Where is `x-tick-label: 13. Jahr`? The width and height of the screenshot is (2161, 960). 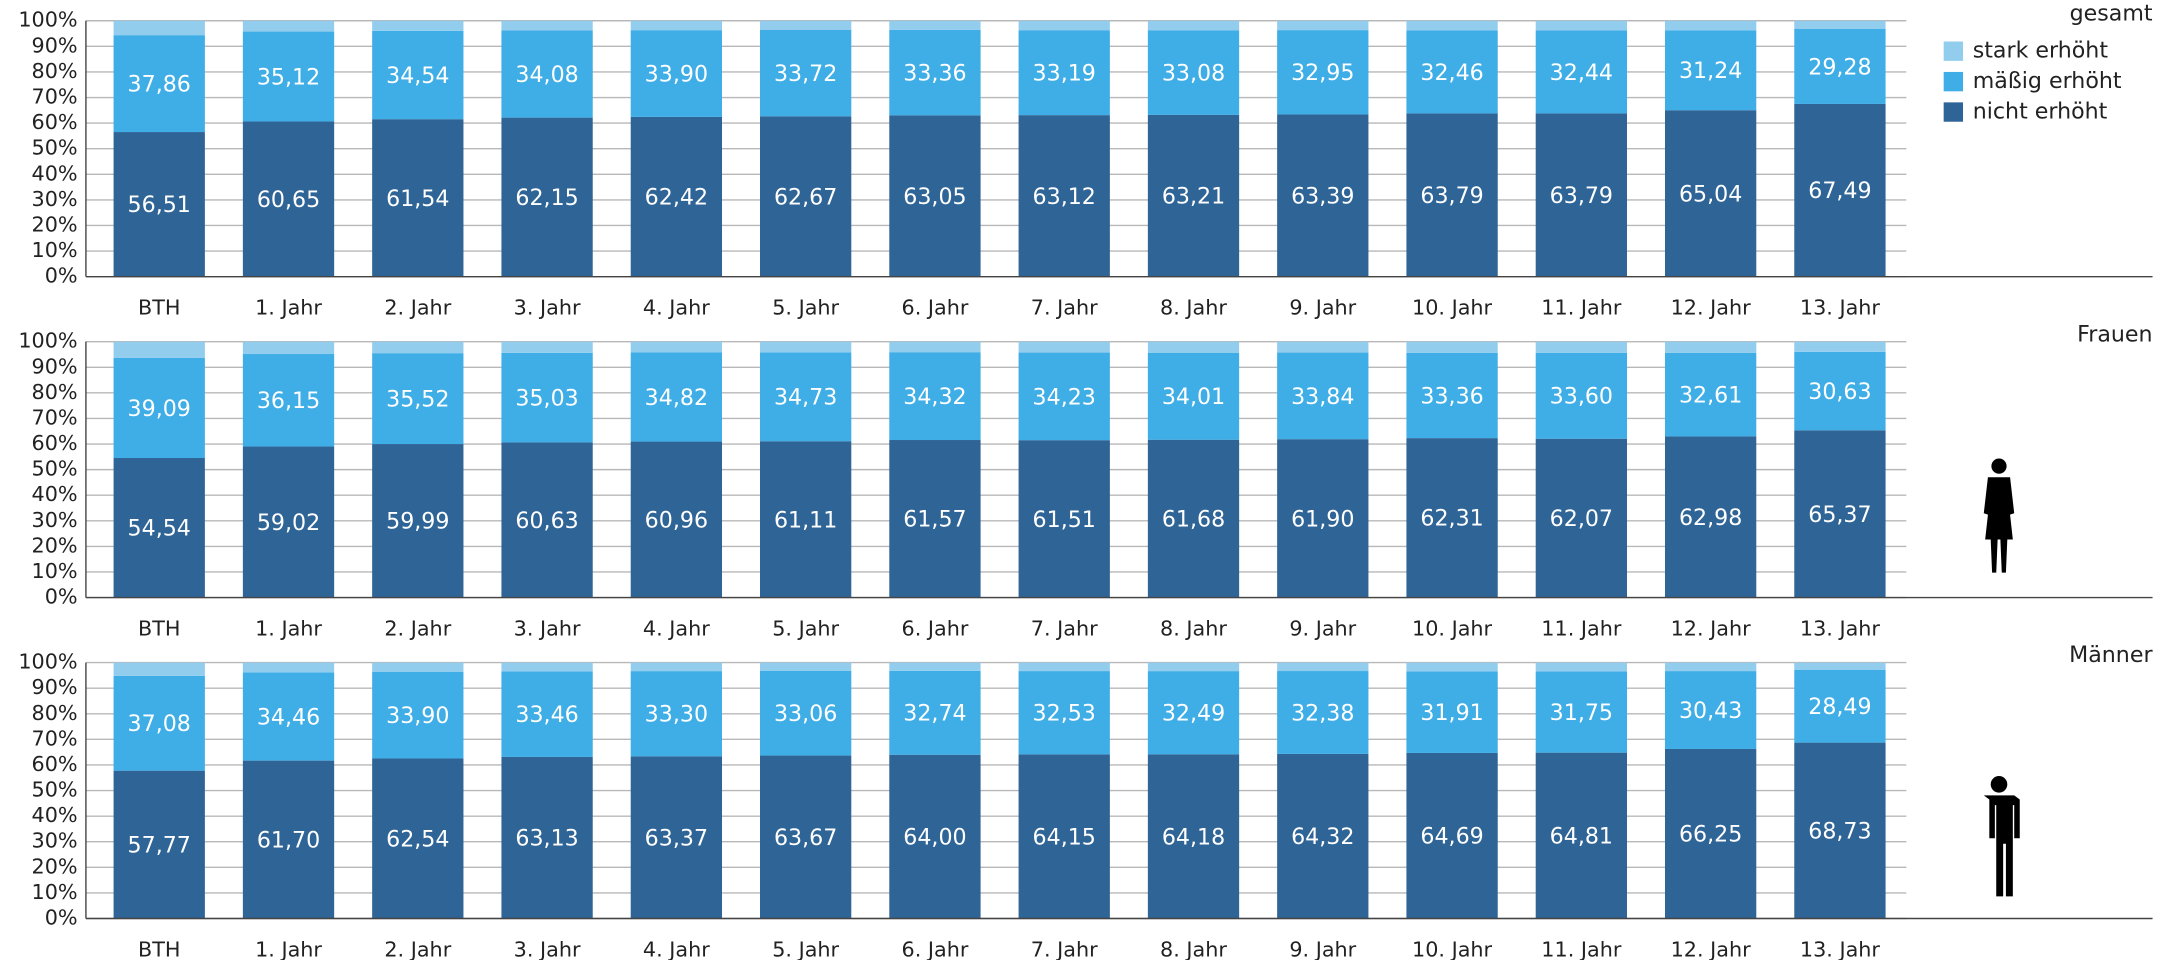 x-tick-label: 13. Jahr is located at coordinates (1840, 628).